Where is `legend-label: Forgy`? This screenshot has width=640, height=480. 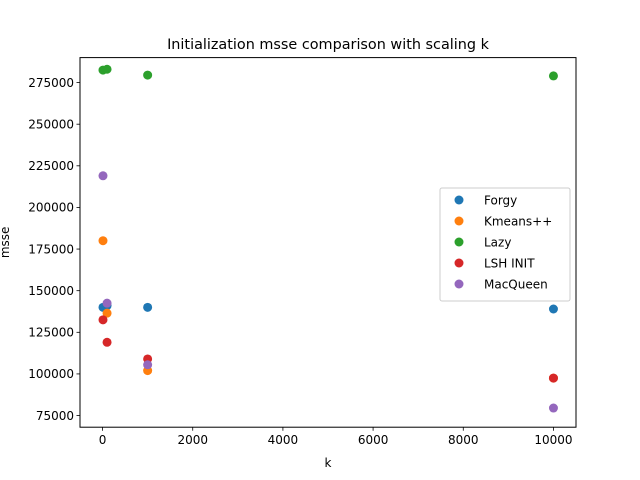 legend-label: Forgy is located at coordinates (500, 200).